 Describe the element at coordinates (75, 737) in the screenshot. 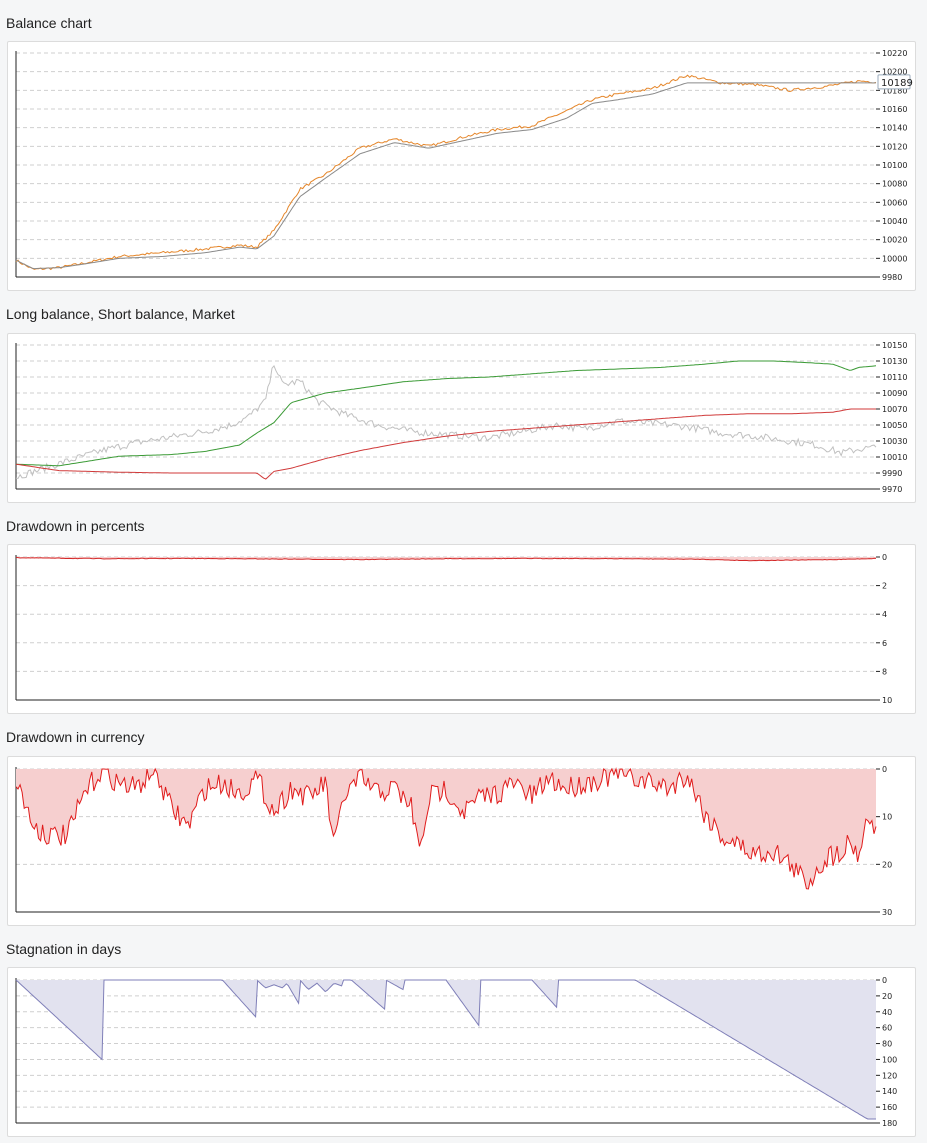

I see `dd-currency-title: Drawdown in currency` at that location.